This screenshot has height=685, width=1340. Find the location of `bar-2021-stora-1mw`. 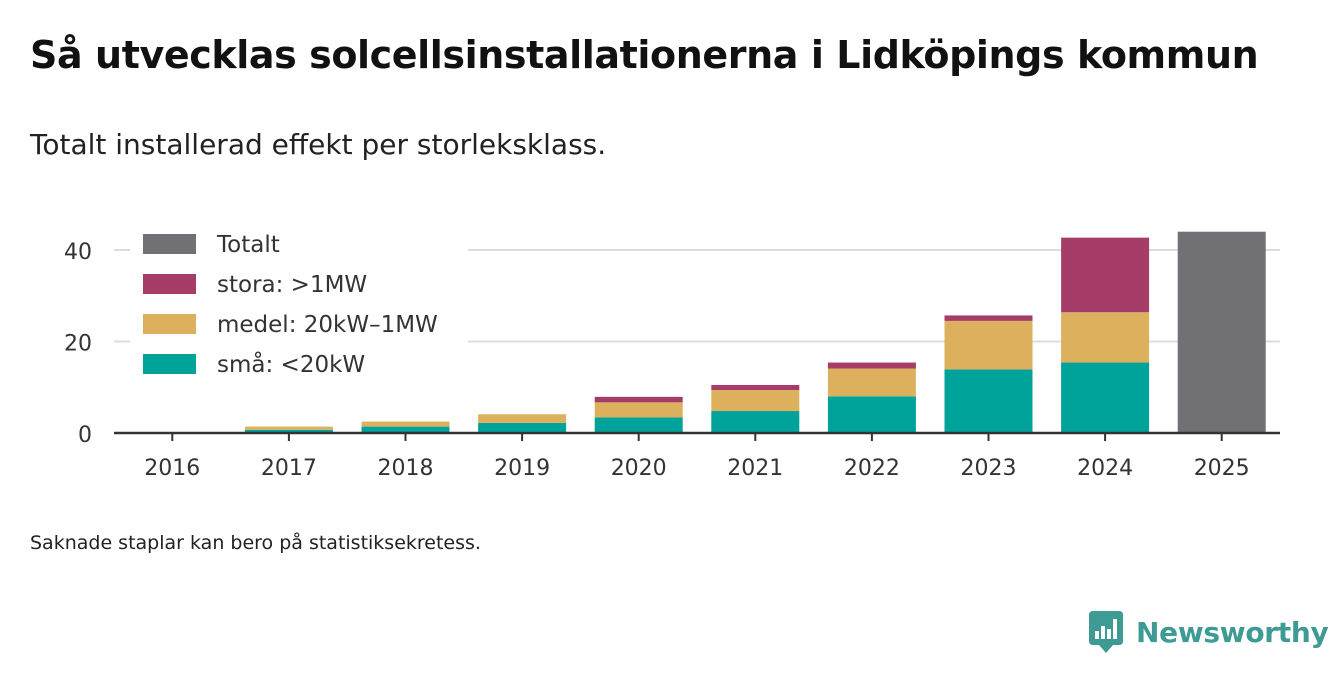

bar-2021-stora-1mw is located at coordinates (755, 387).